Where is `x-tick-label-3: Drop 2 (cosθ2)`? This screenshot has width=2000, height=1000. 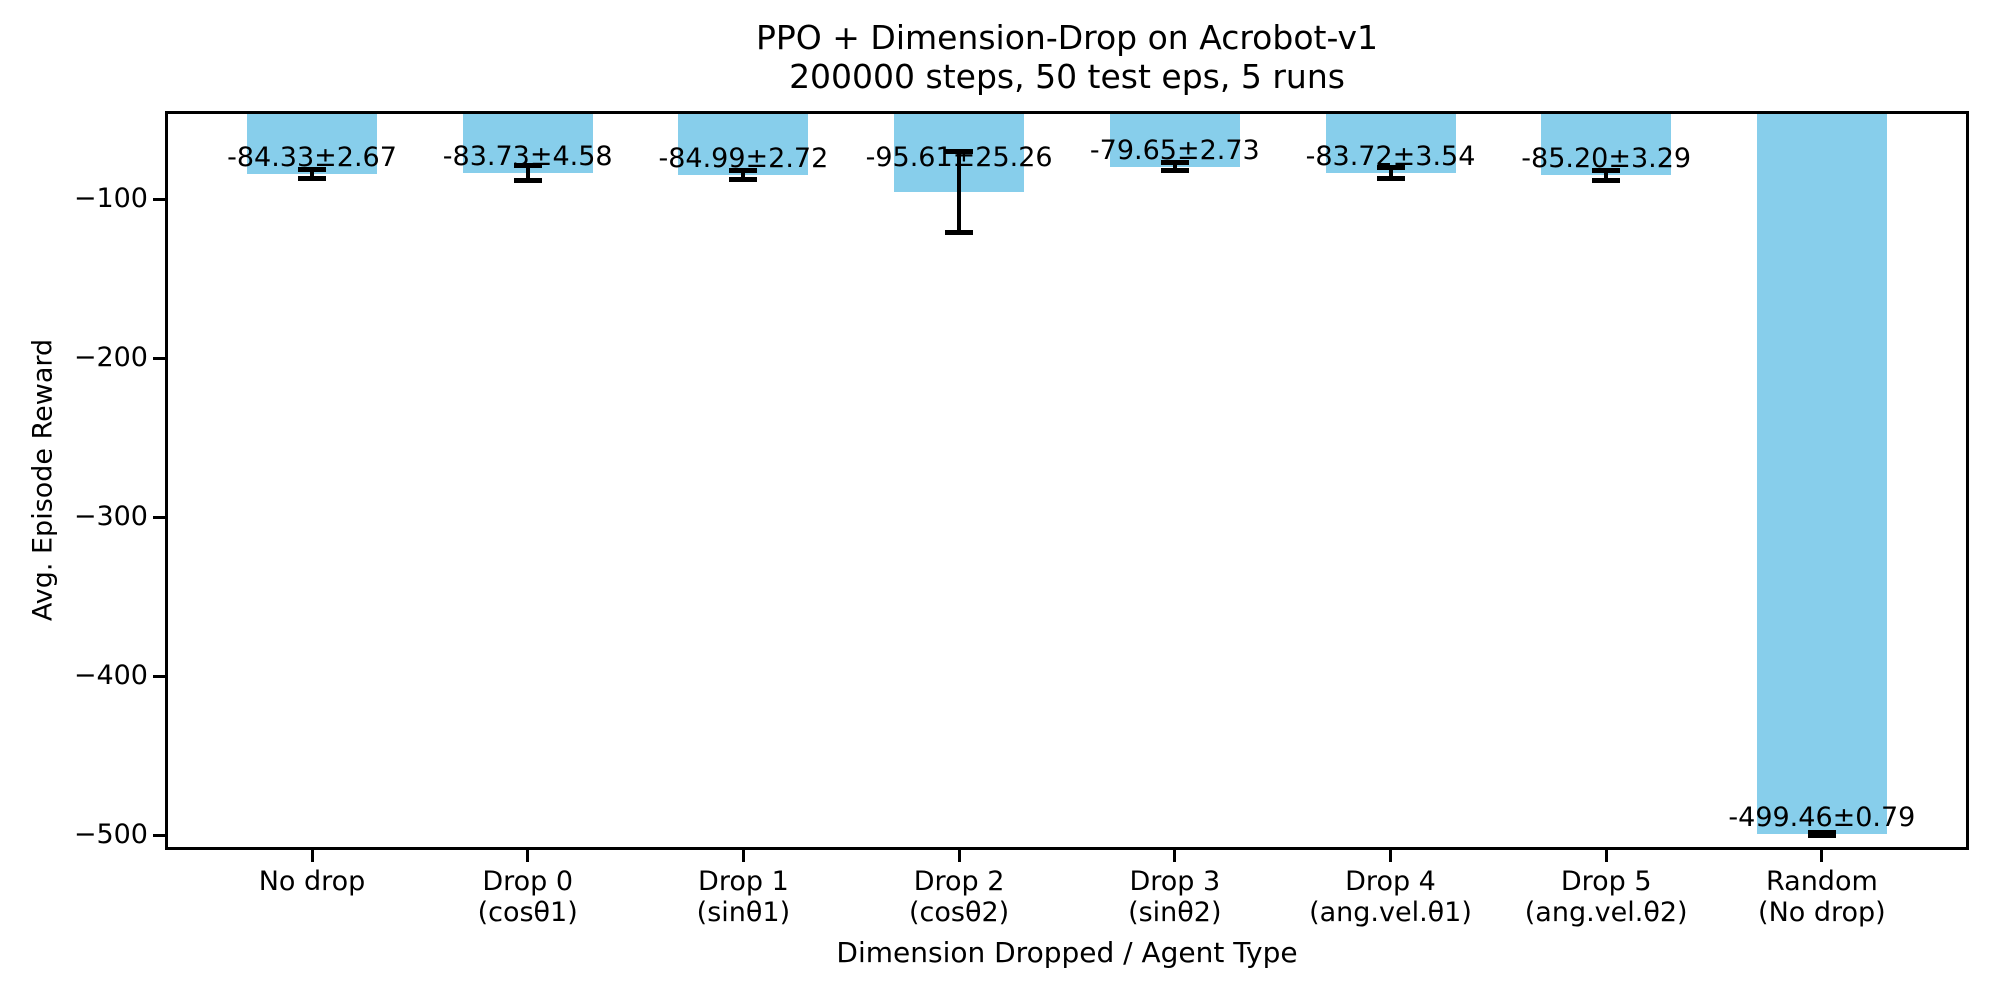 x-tick-label-3: Drop 2 (cosθ2) is located at coordinates (959, 897).